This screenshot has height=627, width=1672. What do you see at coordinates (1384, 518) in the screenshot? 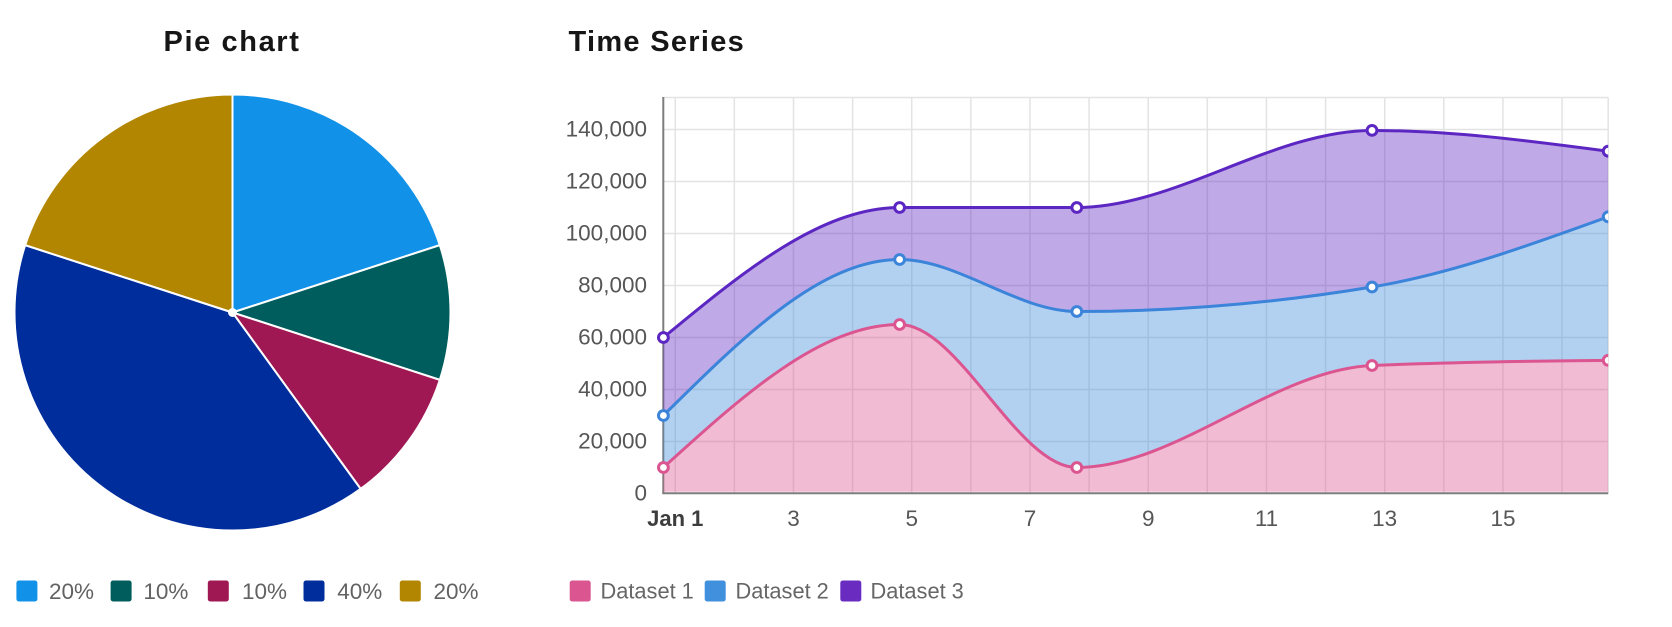
I see `svg-text: 13` at bounding box center [1384, 518].